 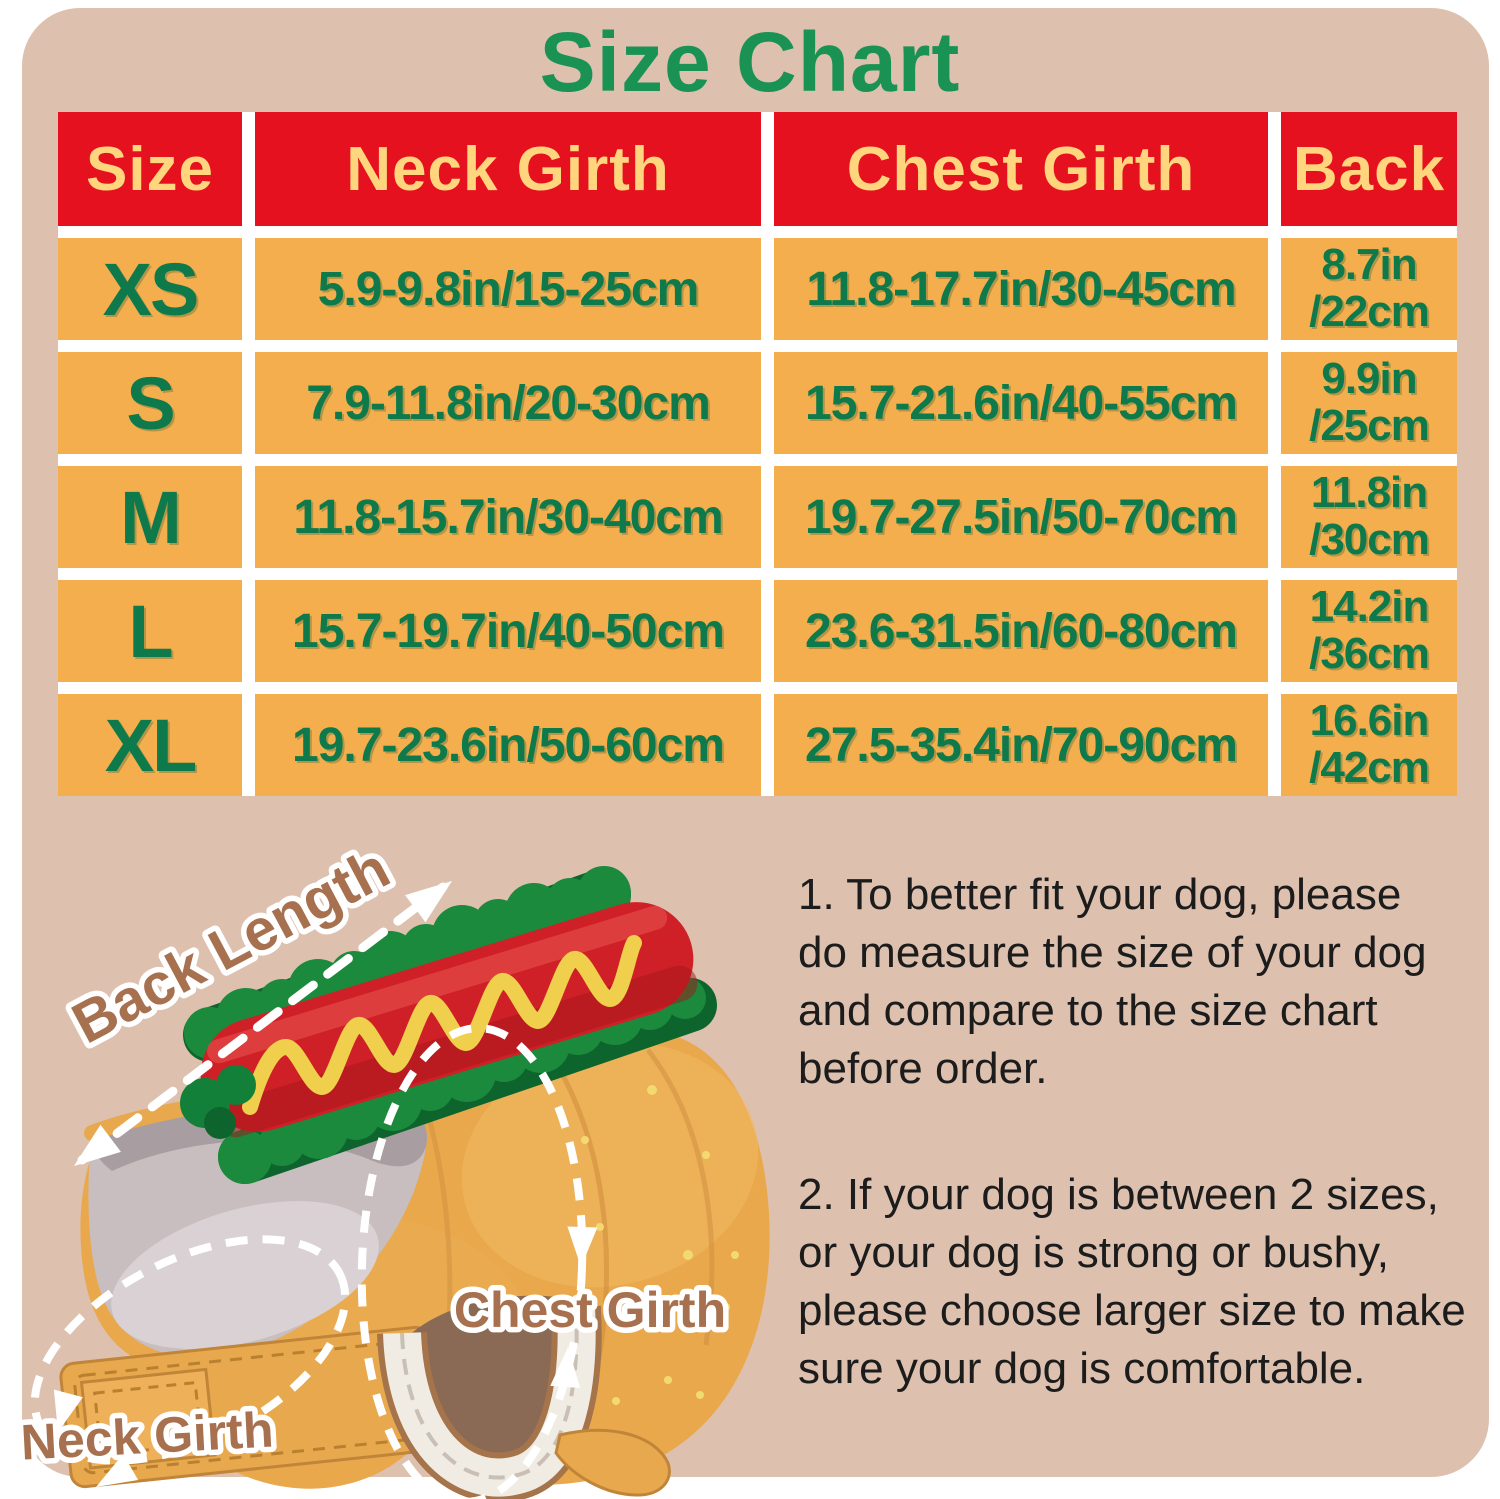 I want to click on row-m-back: 11.8in /30cm, so click(x=1369, y=517).